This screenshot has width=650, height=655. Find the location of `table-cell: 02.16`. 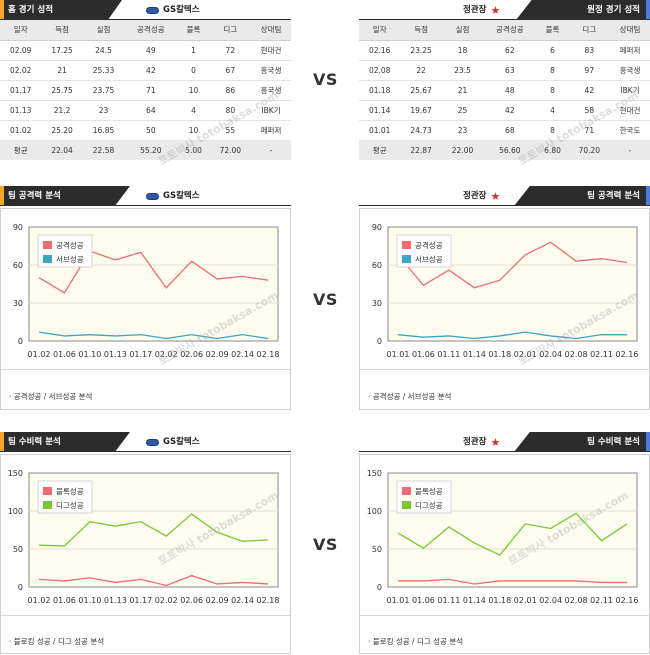

table-cell: 02.16 is located at coordinates (380, 50).